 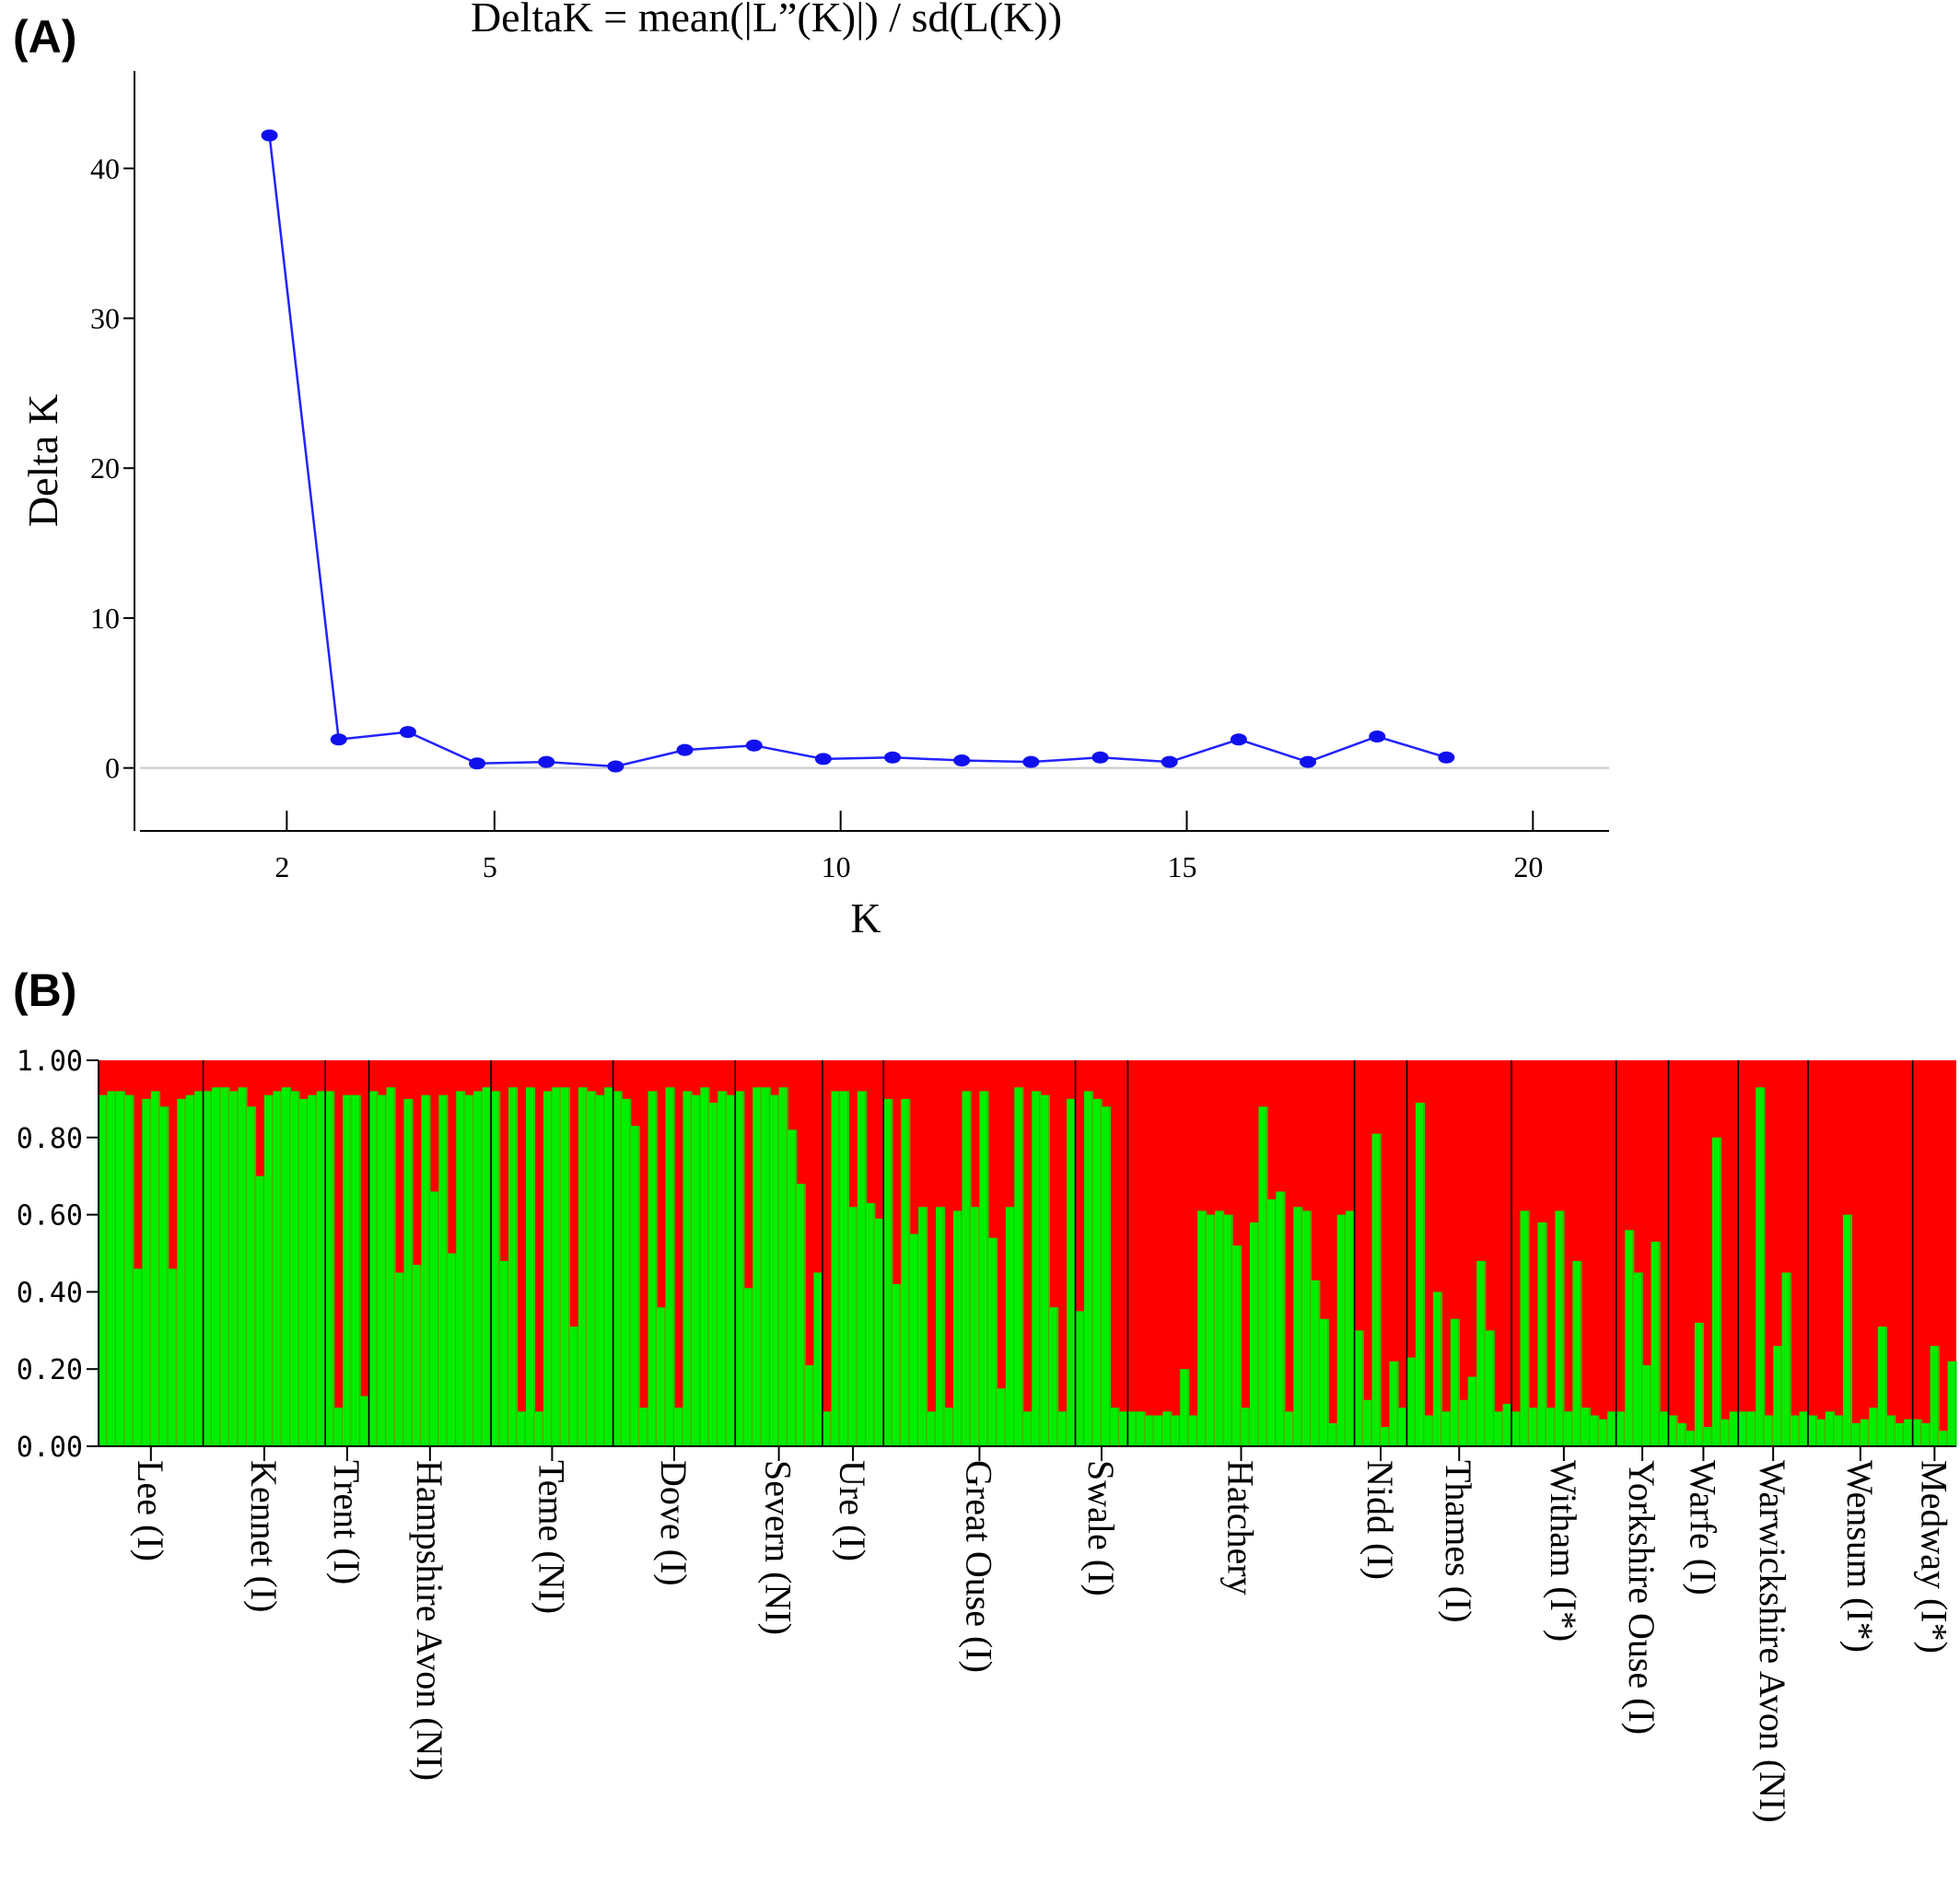 What do you see at coordinates (1641, 1597) in the screenshot?
I see `population-label: Yorkshire Ouse (I)` at bounding box center [1641, 1597].